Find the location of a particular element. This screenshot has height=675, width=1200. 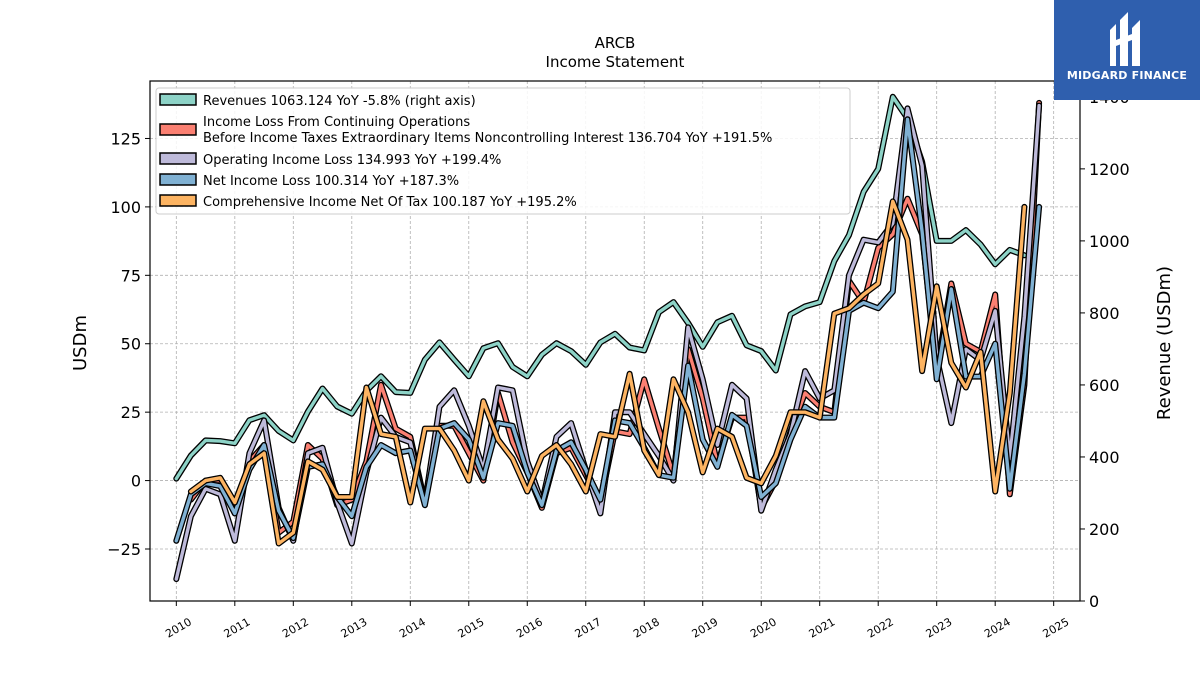

legend-label-0: Revenues 1063.124 YoY -5.8% (right axis) is located at coordinates (339, 101).